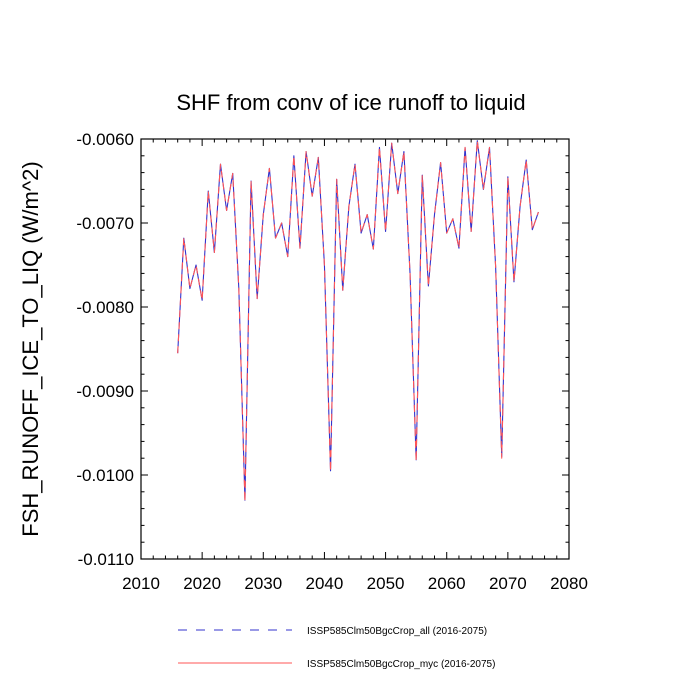 This screenshot has width=700, height=700. What do you see at coordinates (105, 475) in the screenshot?
I see `y-tick-label: -0.0100` at bounding box center [105, 475].